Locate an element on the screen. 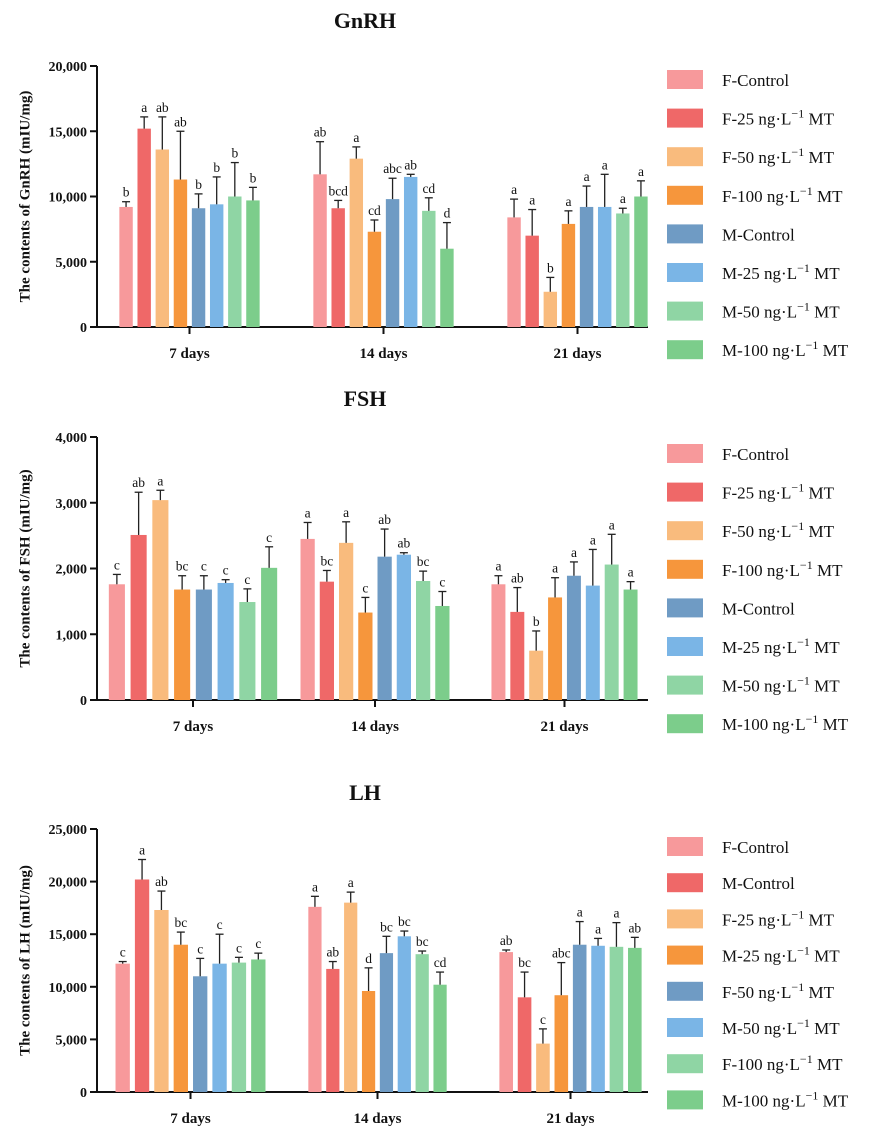 The height and width of the screenshot is (1145, 891). legend-label: F-50 ng·L−1 MT is located at coordinates (778, 156).